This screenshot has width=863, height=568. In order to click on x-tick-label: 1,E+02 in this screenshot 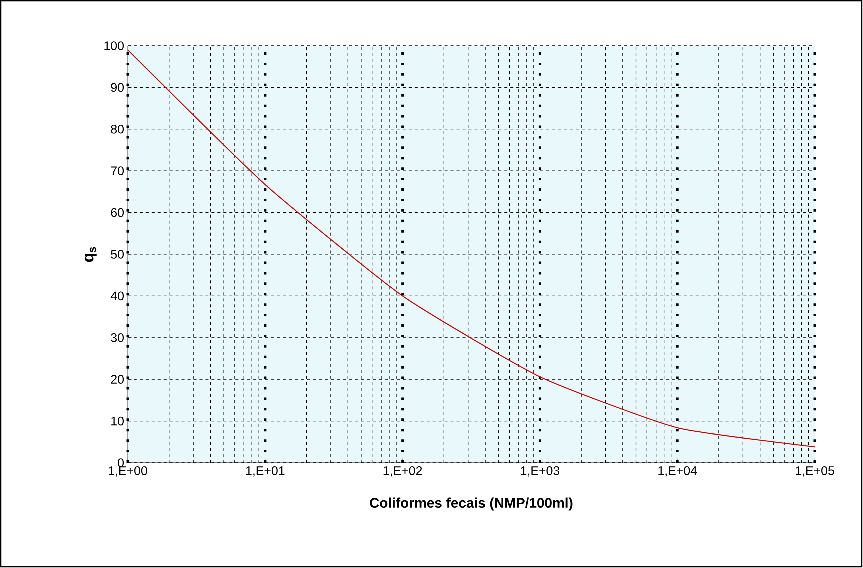, I will do `click(403, 471)`.